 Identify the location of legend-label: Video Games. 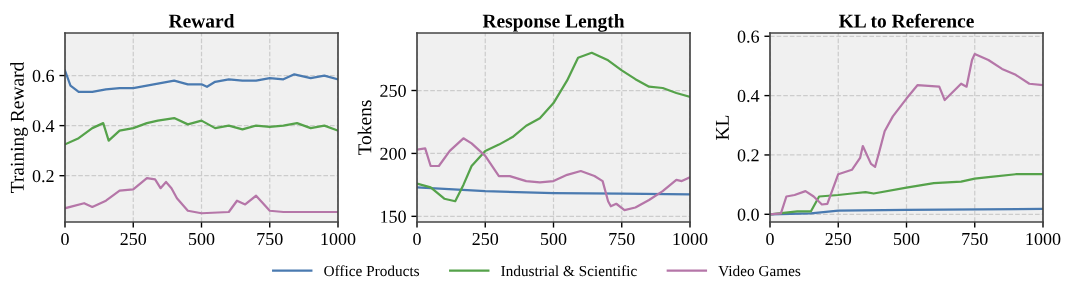
(759, 271).